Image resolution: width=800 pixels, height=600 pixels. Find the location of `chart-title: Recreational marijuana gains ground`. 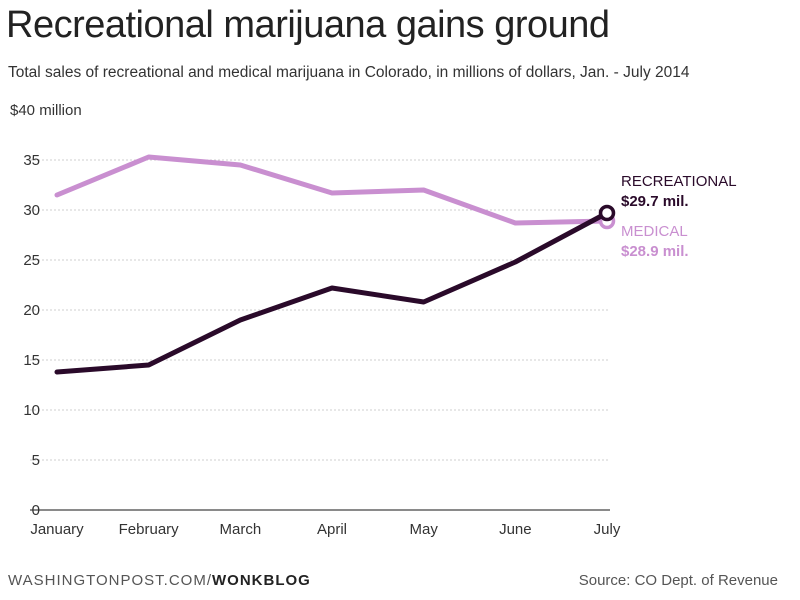

chart-title: Recreational marijuana gains ground is located at coordinates (308, 25).